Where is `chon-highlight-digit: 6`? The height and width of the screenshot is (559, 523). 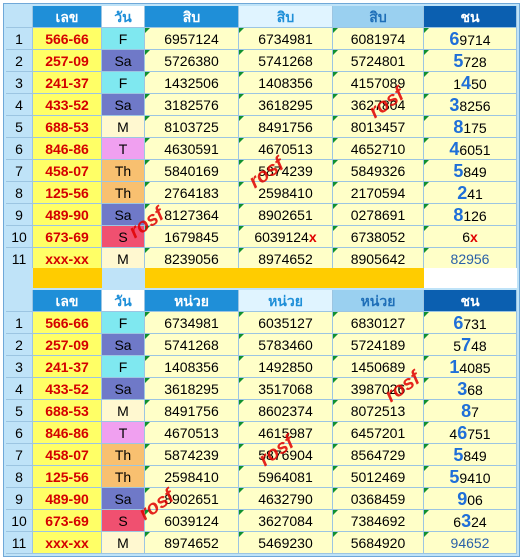 chon-highlight-digit: 6 is located at coordinates (454, 39).